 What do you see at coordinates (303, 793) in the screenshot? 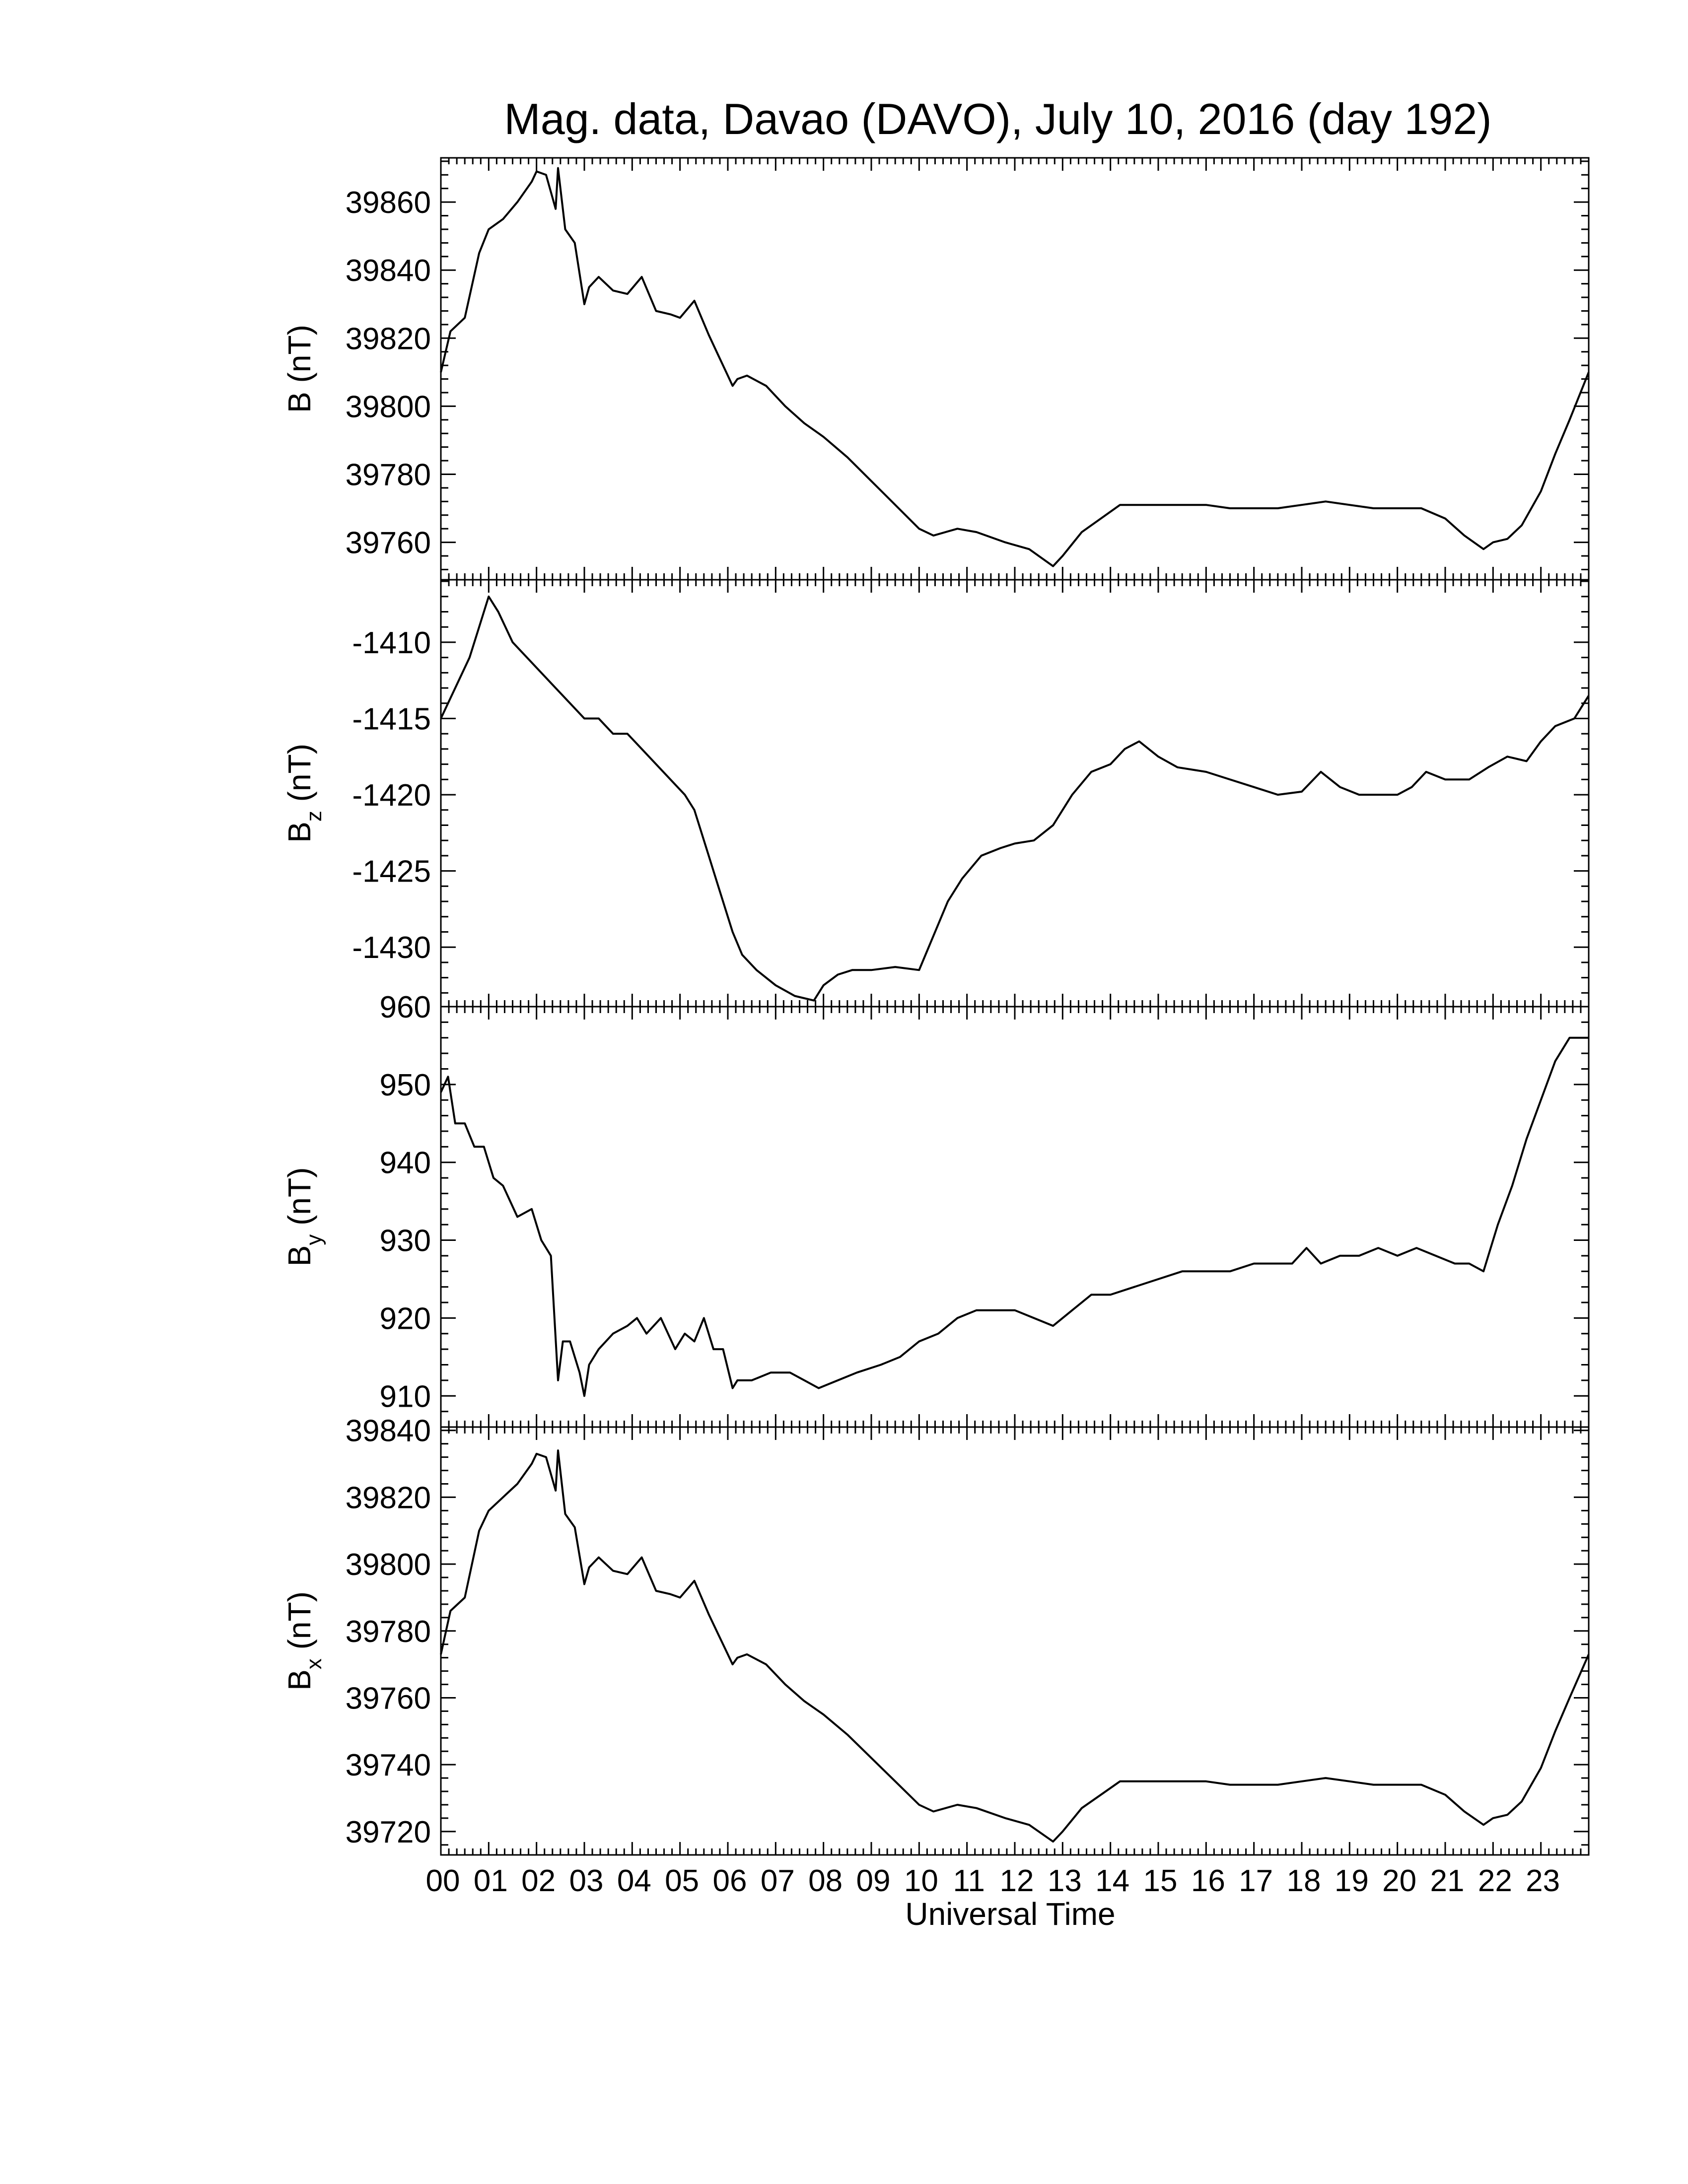
I see `y-axis-label-bz: Bz (nT)` at bounding box center [303, 793].